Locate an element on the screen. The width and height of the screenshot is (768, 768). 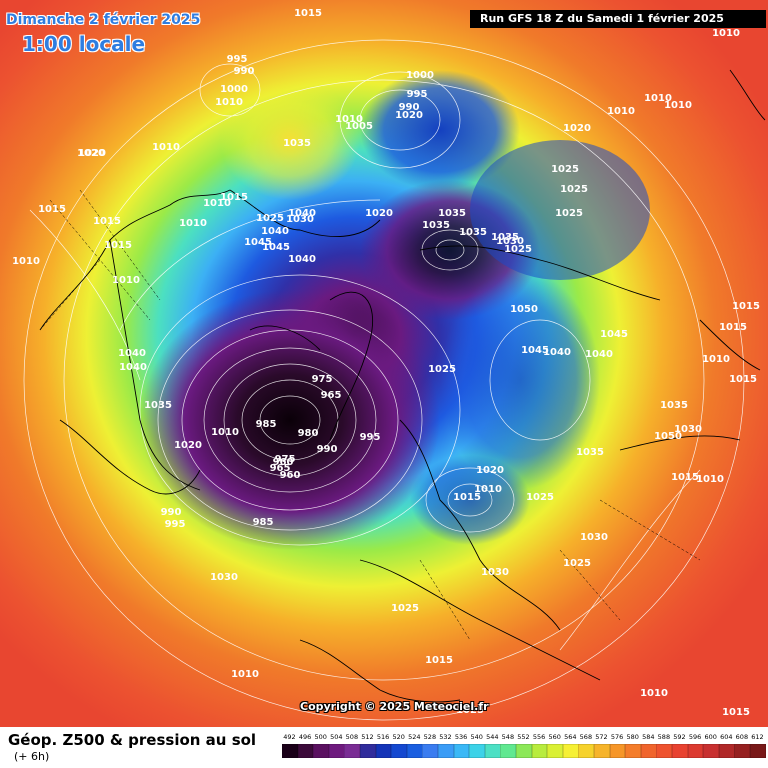
scale-tick-label: 528 is located at coordinates (430, 737).